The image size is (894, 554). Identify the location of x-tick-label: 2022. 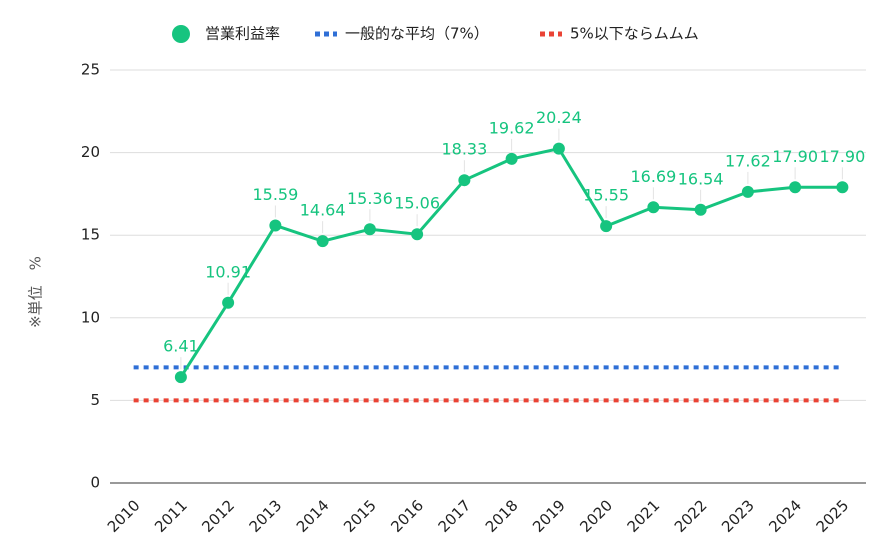
(691, 516).